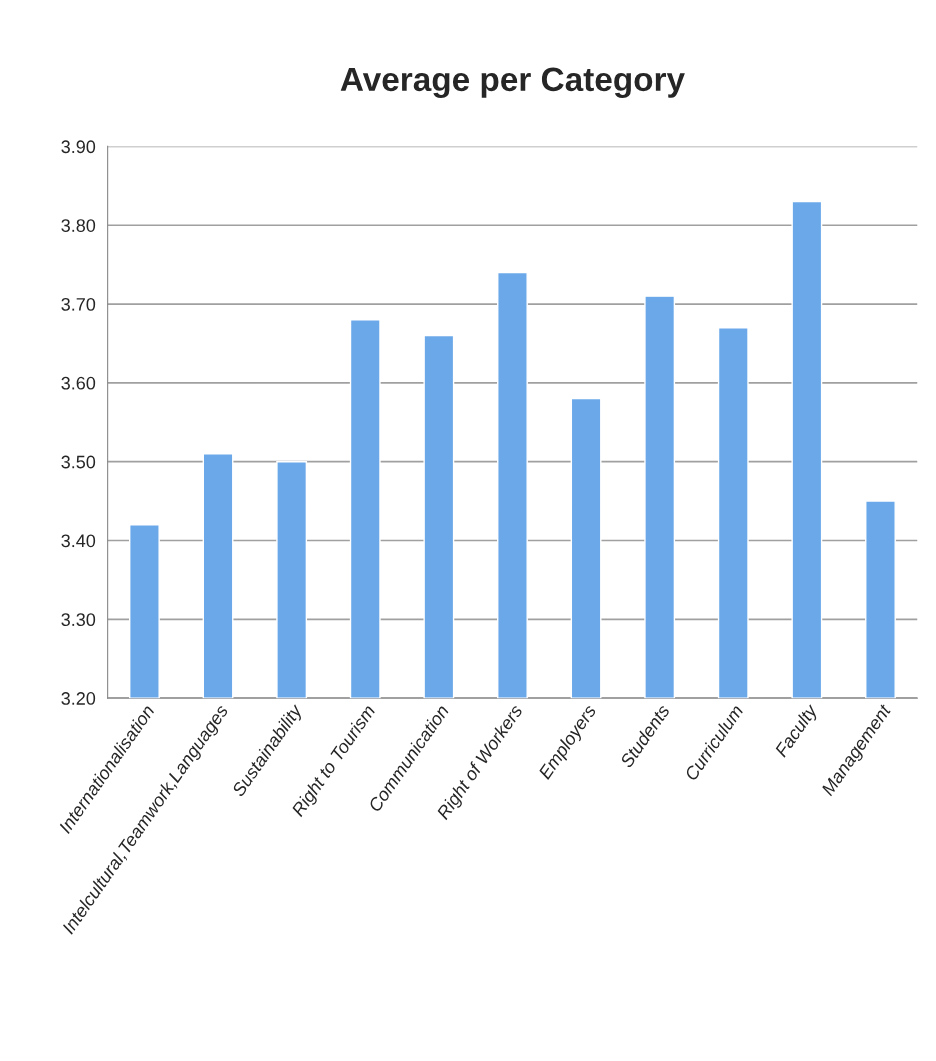 The width and height of the screenshot is (936, 1061). I want to click on y-tick-label: 3.20, so click(78, 698).